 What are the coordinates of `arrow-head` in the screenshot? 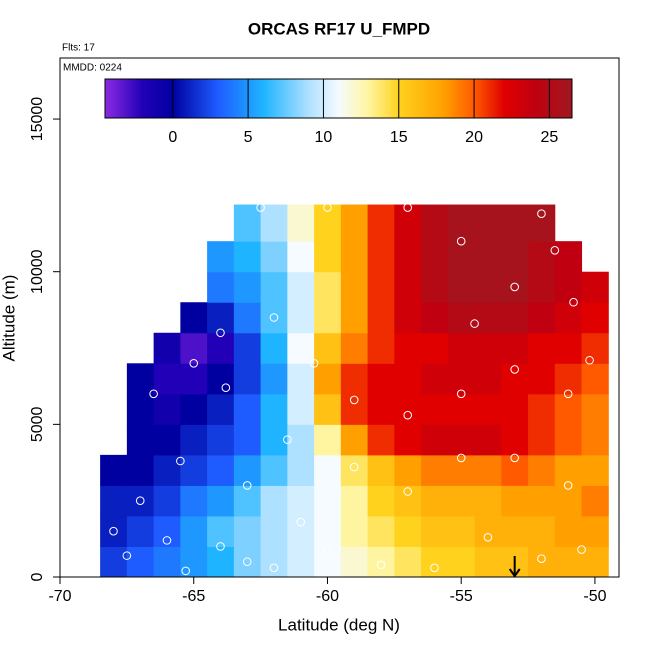 It's located at (514, 573).